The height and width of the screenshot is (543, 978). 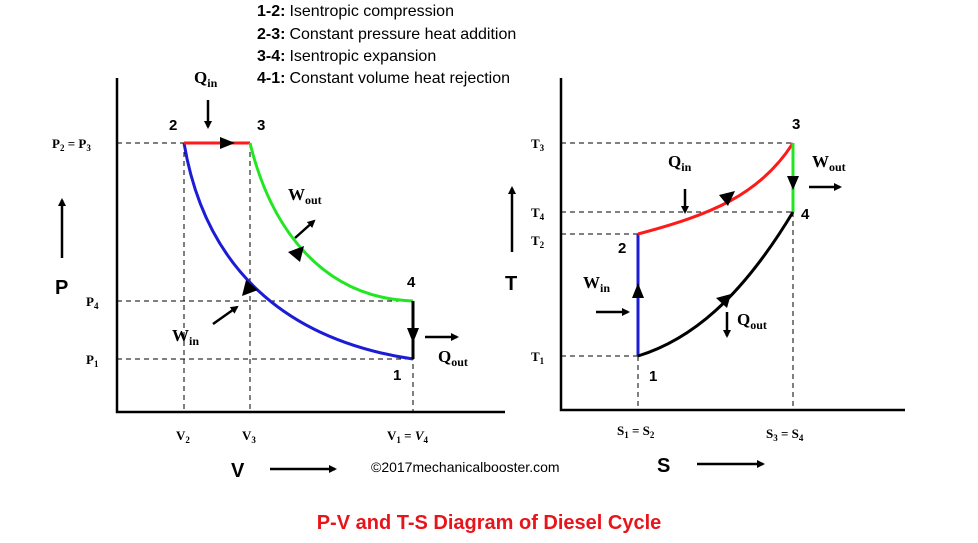 What do you see at coordinates (785, 434) in the screenshot?
I see `ts-s34-label: S3 = S4` at bounding box center [785, 434].